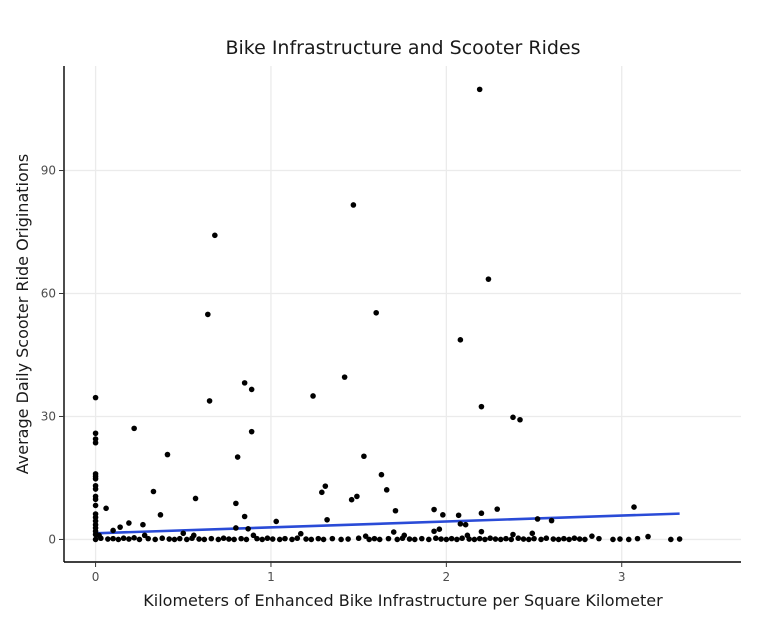 This screenshot has height=624, width=761. I want to click on y-tick-label: 0, so click(52, 539).